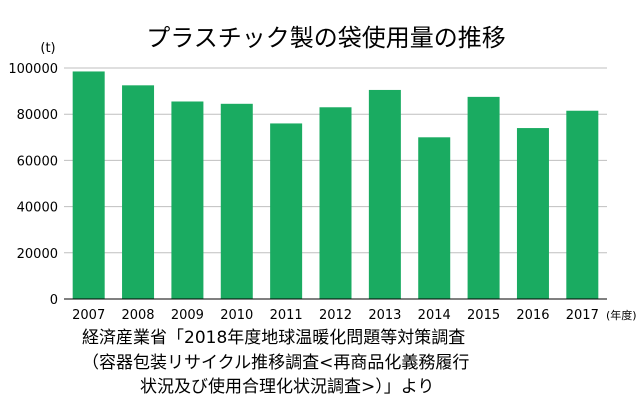 The height and width of the screenshot is (420, 641). What do you see at coordinates (326, 38) in the screenshot?
I see `chart-title: プラスチック製の袋使用量の推移` at bounding box center [326, 38].